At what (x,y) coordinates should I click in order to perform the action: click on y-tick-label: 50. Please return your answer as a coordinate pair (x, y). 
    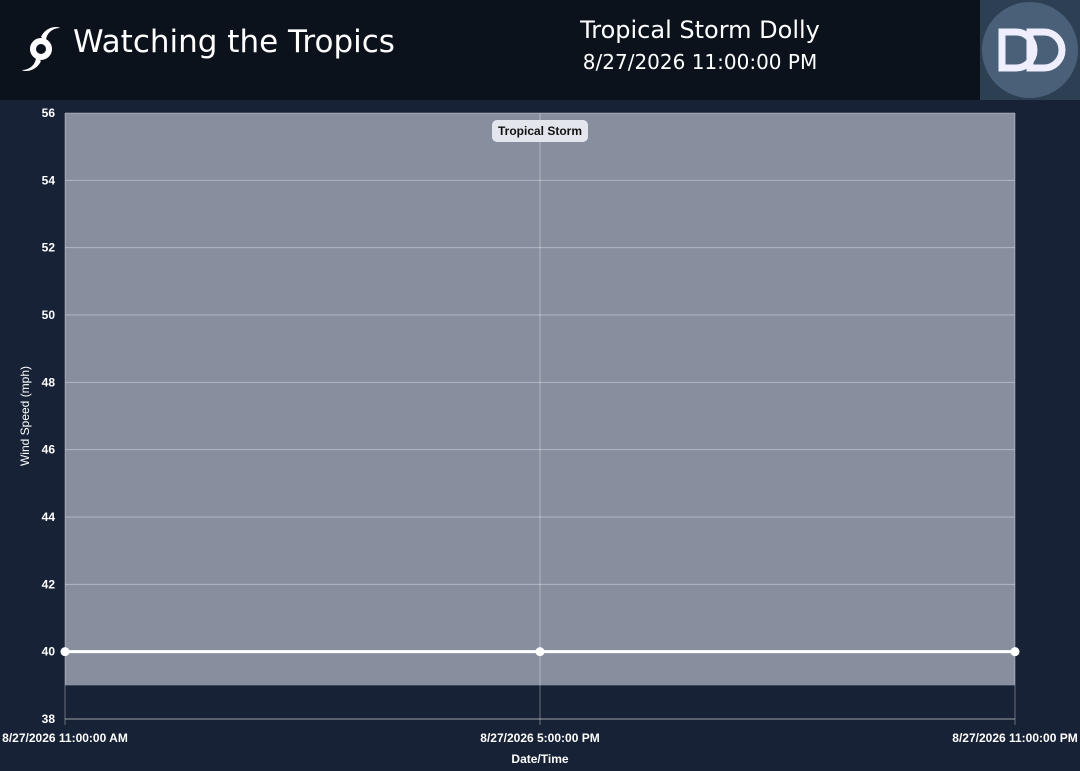
    Looking at the image, I should click on (49, 315).